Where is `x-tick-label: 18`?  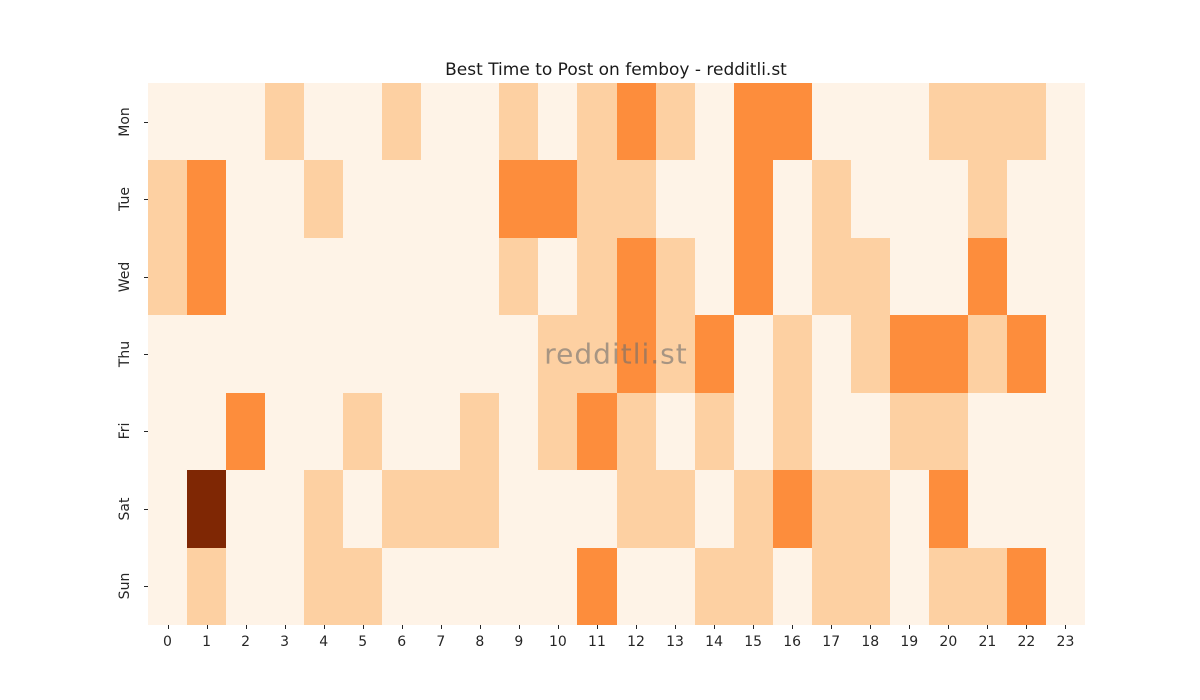
x-tick-label: 18 is located at coordinates (870, 642).